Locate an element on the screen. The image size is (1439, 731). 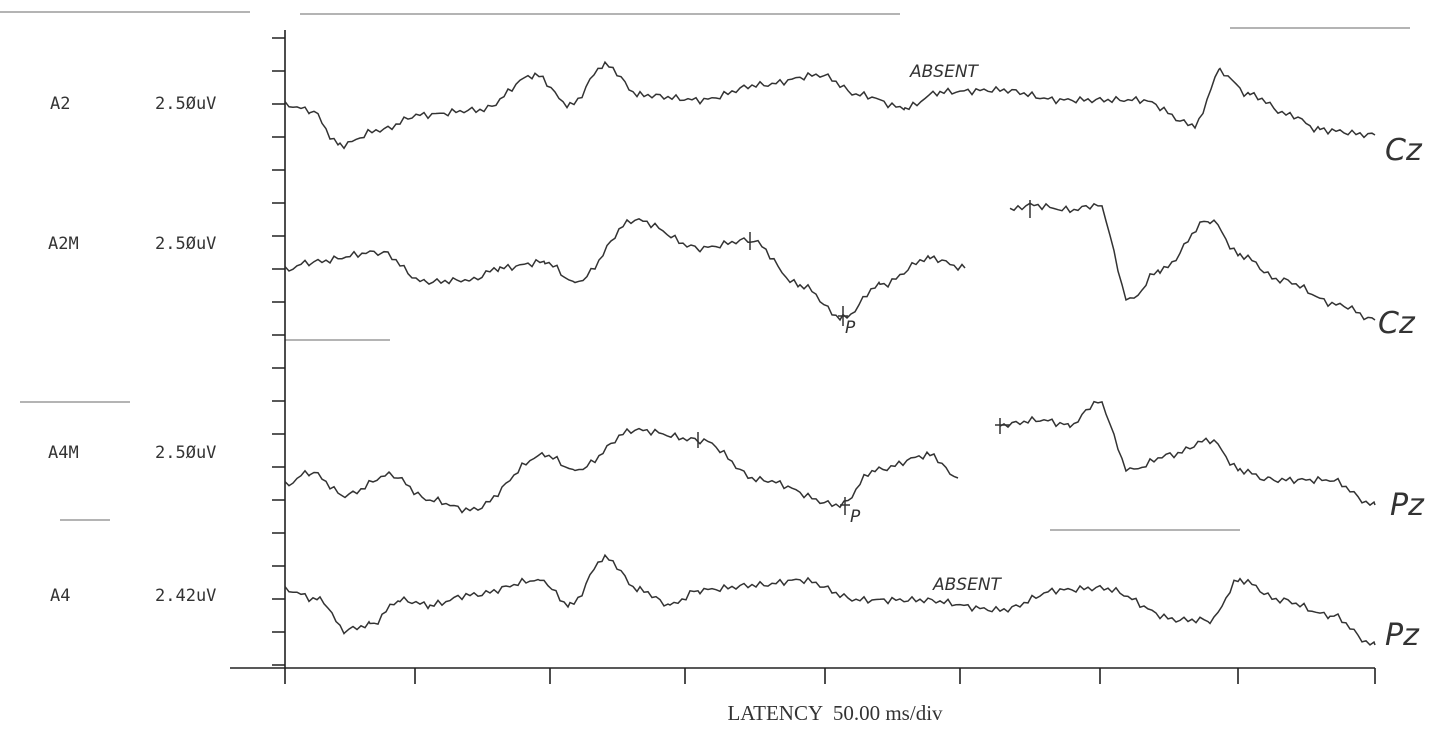
channel-scale: 2.42uV is located at coordinates (185, 596).